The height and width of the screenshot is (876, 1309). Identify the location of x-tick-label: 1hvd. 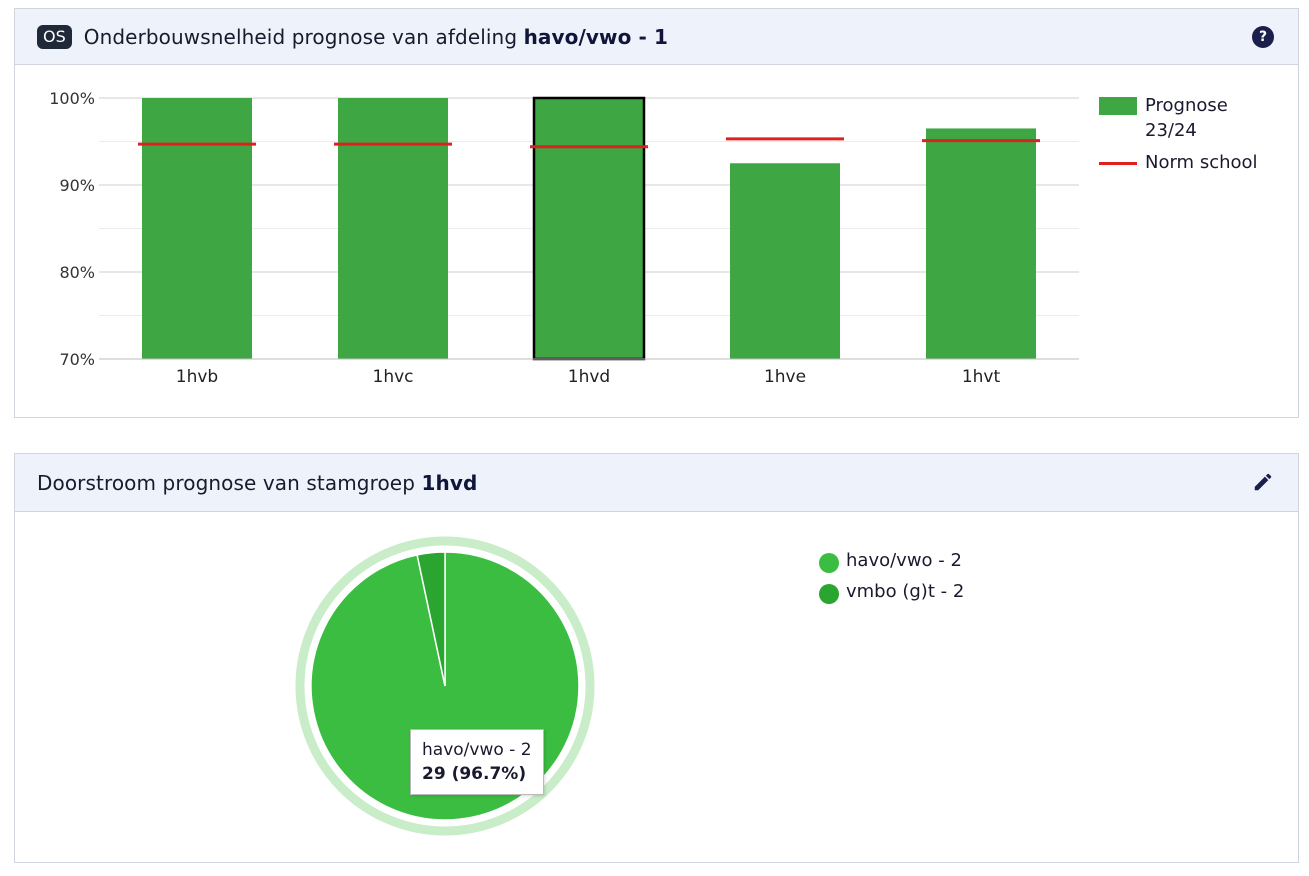
(589, 377).